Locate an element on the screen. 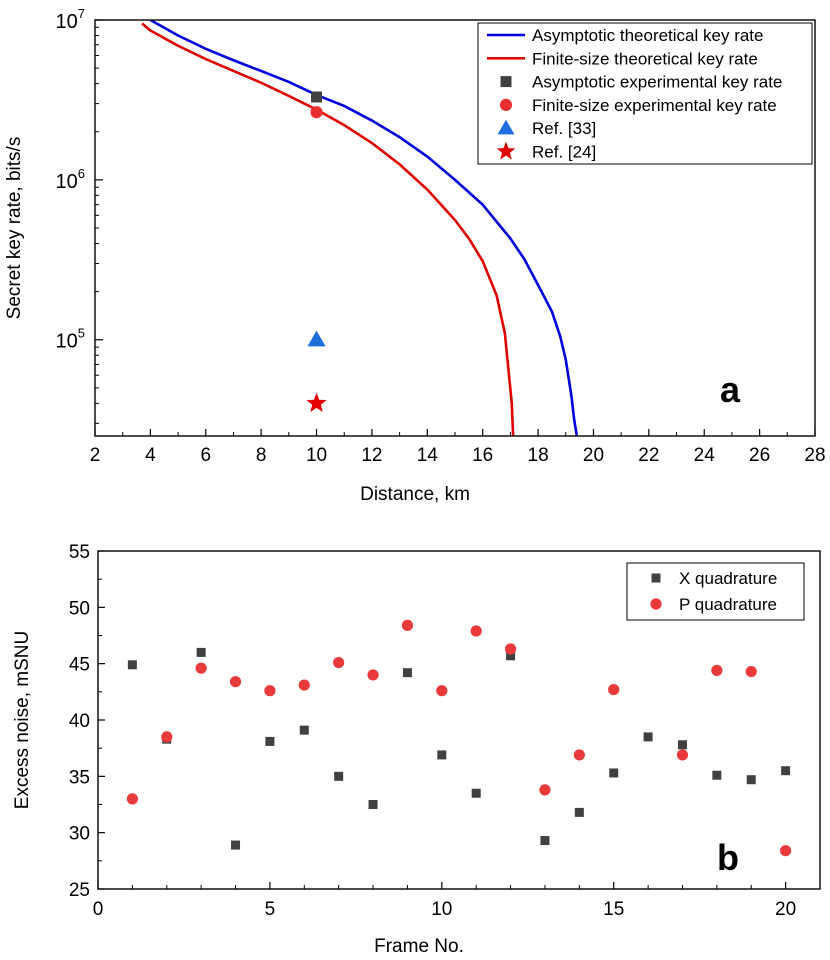  y-tick-label: 25 is located at coordinates (79, 890).